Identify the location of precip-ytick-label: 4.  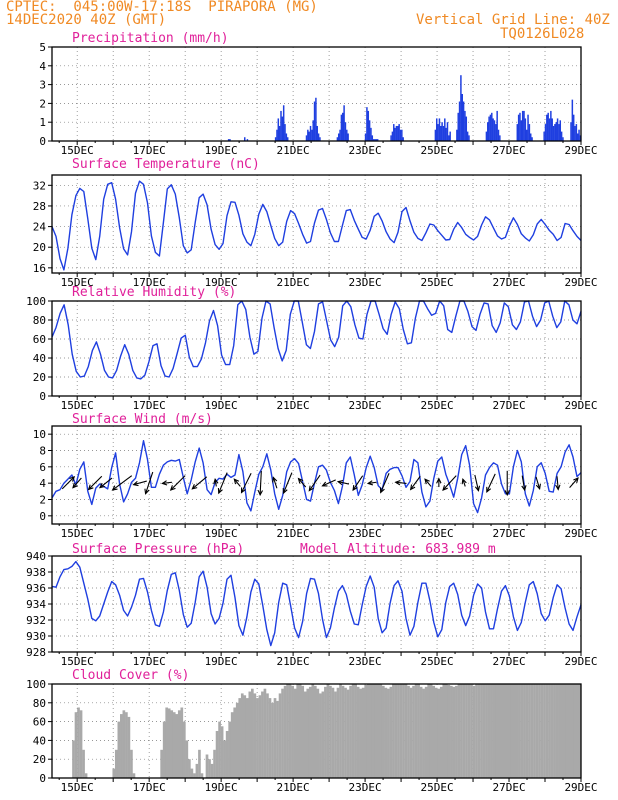
(42, 66).